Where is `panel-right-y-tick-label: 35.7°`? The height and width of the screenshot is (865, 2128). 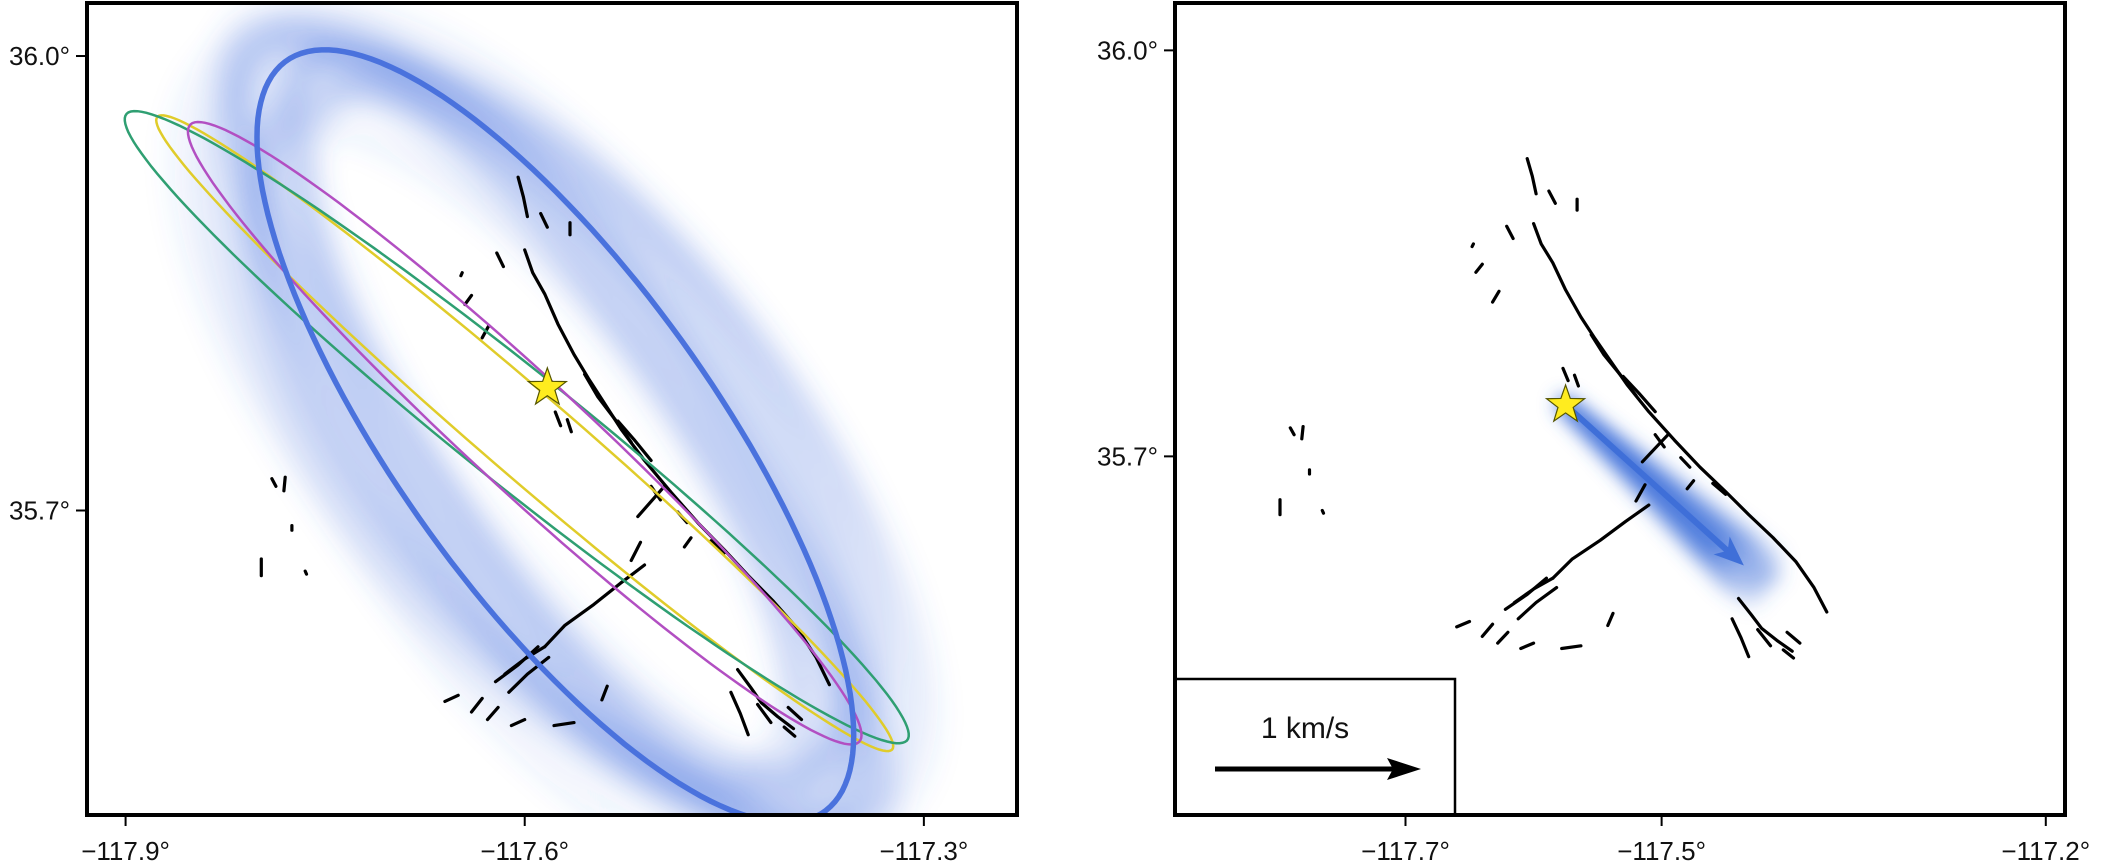
panel-right-y-tick-label: 35.7° is located at coordinates (1127, 456).